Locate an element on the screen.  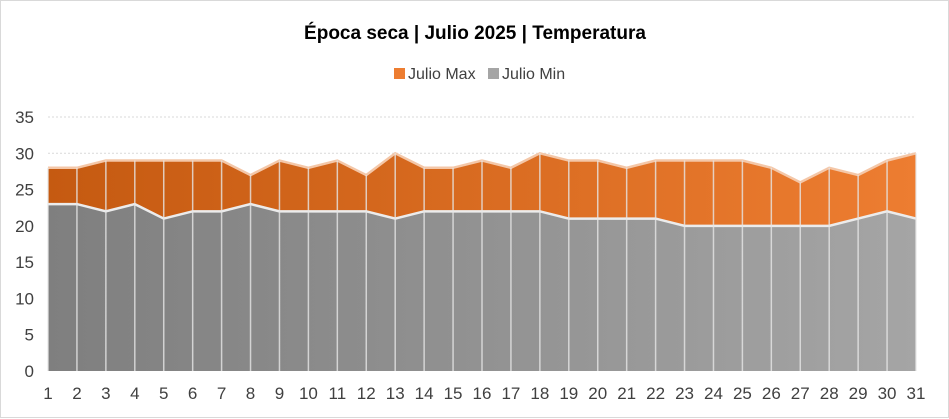
legend-swatch-min is located at coordinates (493, 73).